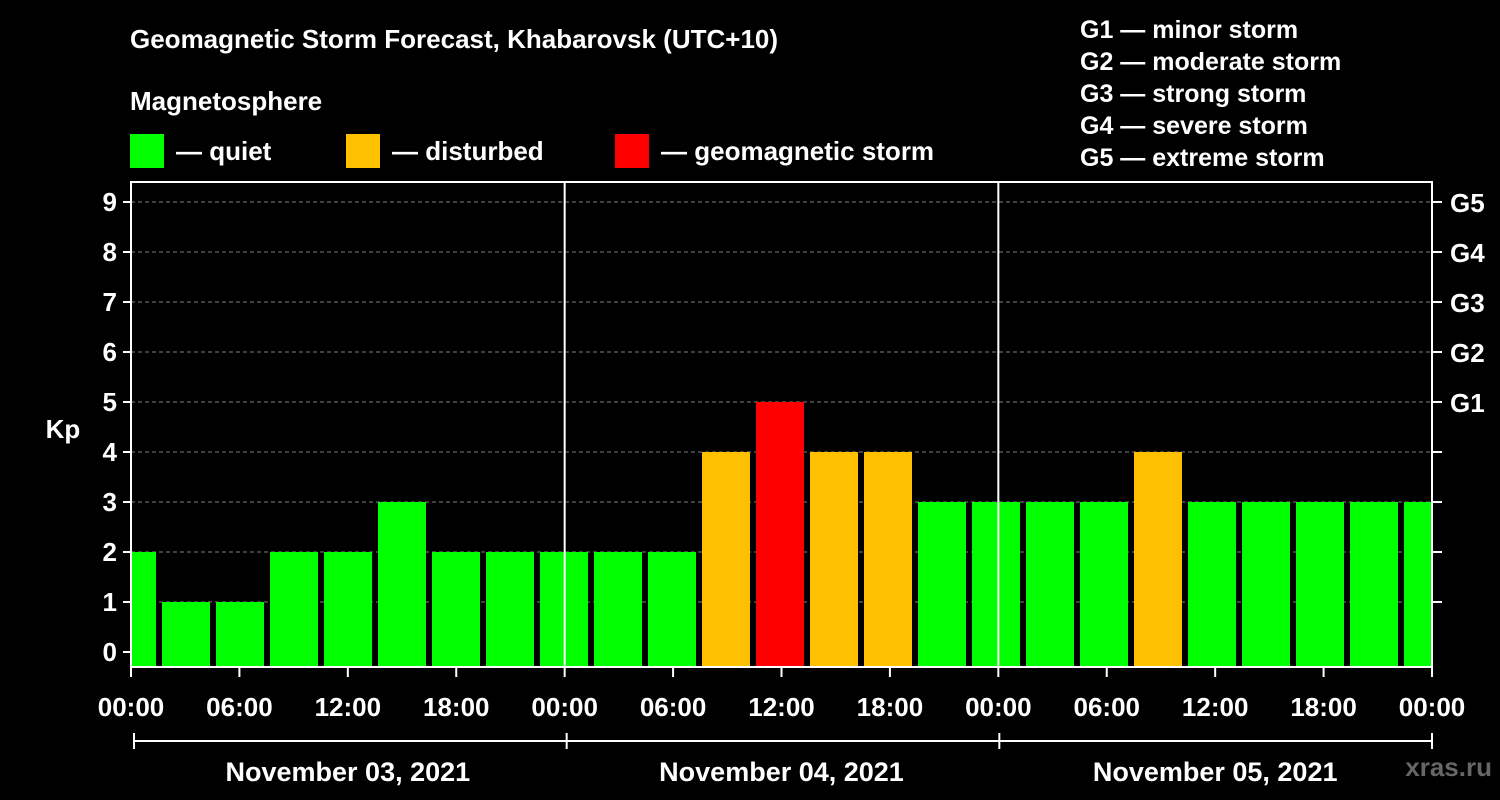  Describe the element at coordinates (1202, 158) in the screenshot. I see `storm-scale-g5: G5 — extreme storm` at that location.